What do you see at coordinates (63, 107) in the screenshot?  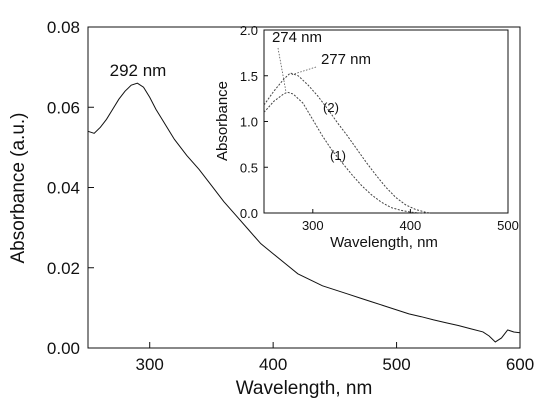 I see `main-y-tick-label: 0.06` at bounding box center [63, 107].